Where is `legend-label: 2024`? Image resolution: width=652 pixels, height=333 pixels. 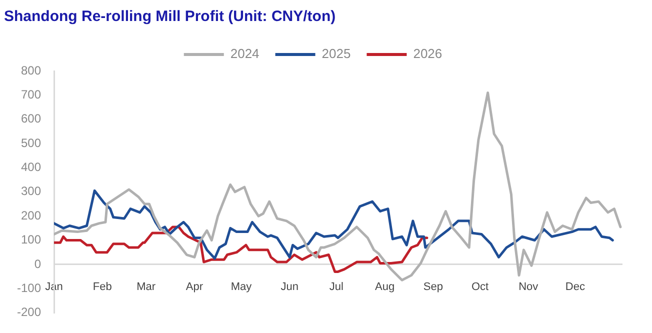 legend-label: 2024 is located at coordinates (245, 54).